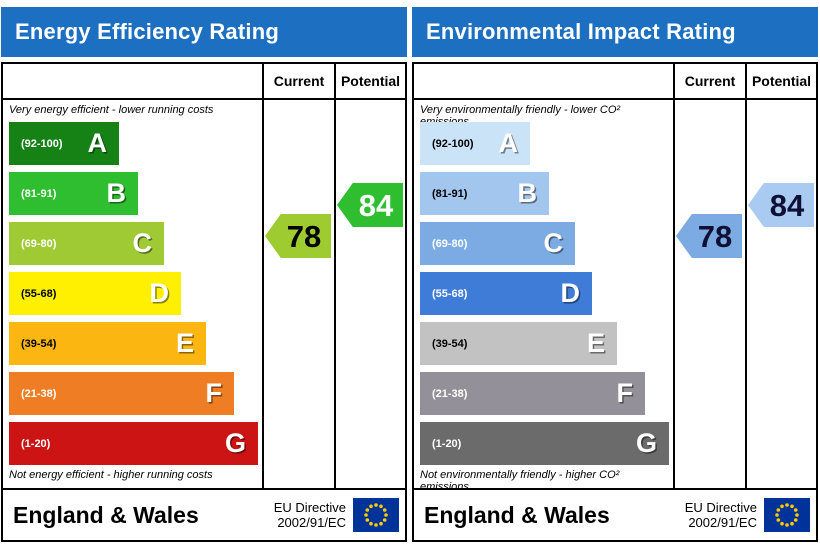 The width and height of the screenshot is (820, 547). I want to click on energy-efficiency-title-bar: Energy Efficiency Rating, so click(204, 32).